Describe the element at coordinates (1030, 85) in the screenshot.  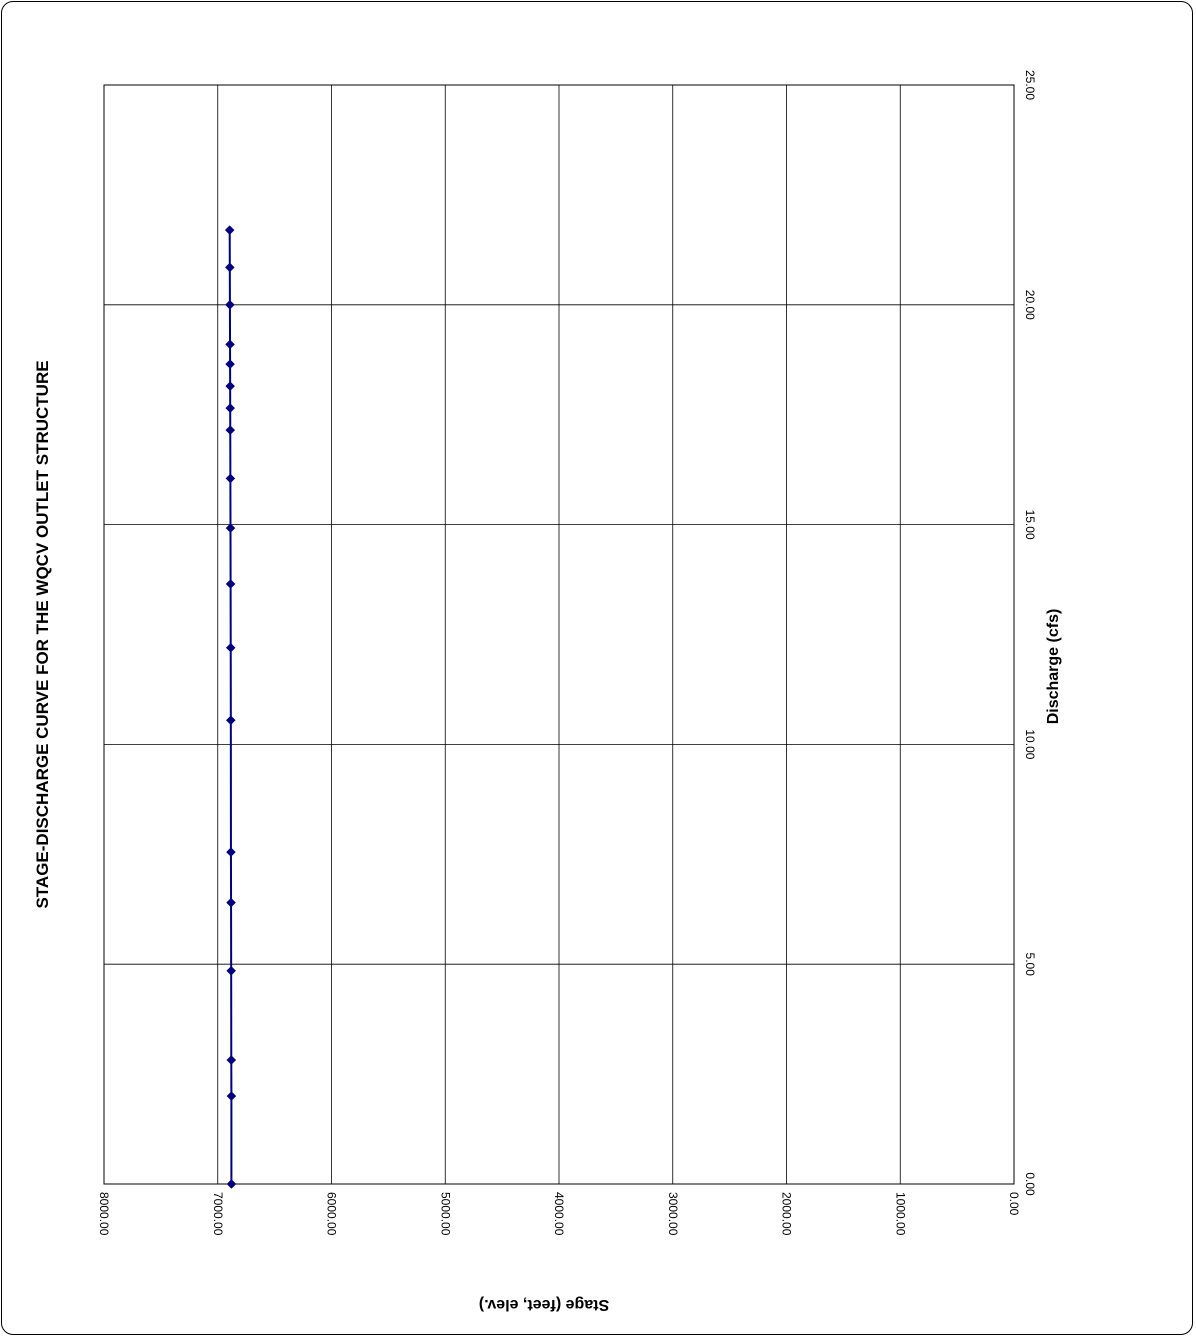
I see `x-tick-label: 25.00` at that location.